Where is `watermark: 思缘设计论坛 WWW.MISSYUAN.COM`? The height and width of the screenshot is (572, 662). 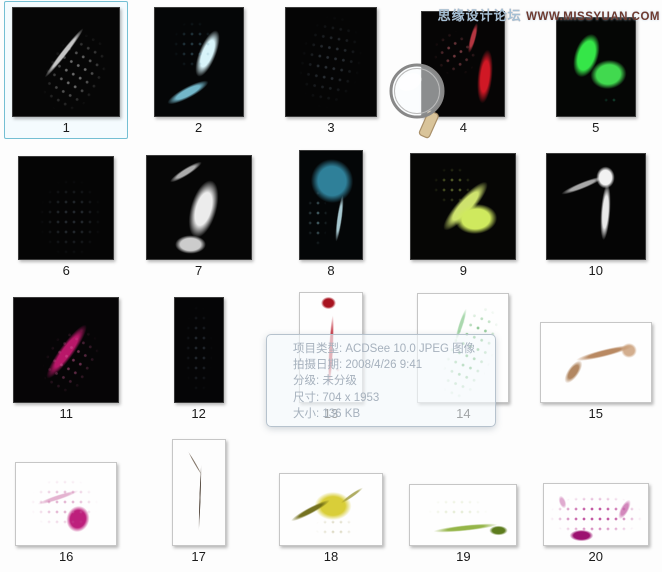
watermark: 思缘设计论坛 WWW.MISSYUAN.COM is located at coordinates (549, 15).